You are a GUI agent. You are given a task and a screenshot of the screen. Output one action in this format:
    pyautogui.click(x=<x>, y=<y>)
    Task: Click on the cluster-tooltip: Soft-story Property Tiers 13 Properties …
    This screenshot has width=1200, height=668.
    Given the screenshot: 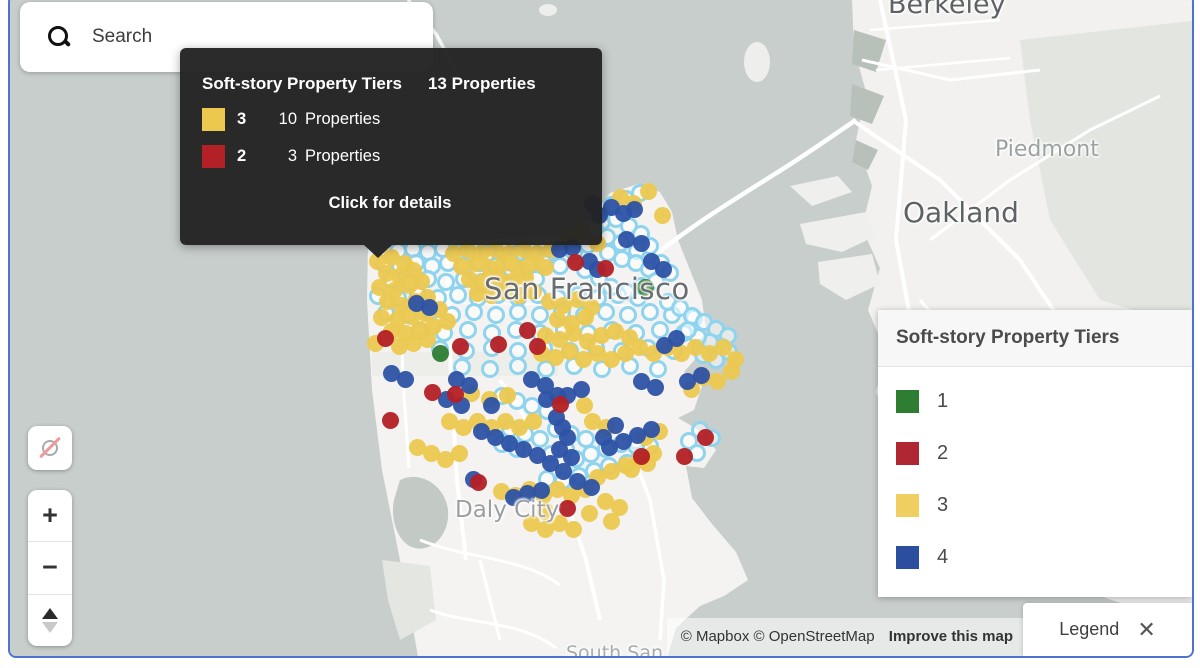 What is the action you would take?
    pyautogui.click(x=391, y=153)
    